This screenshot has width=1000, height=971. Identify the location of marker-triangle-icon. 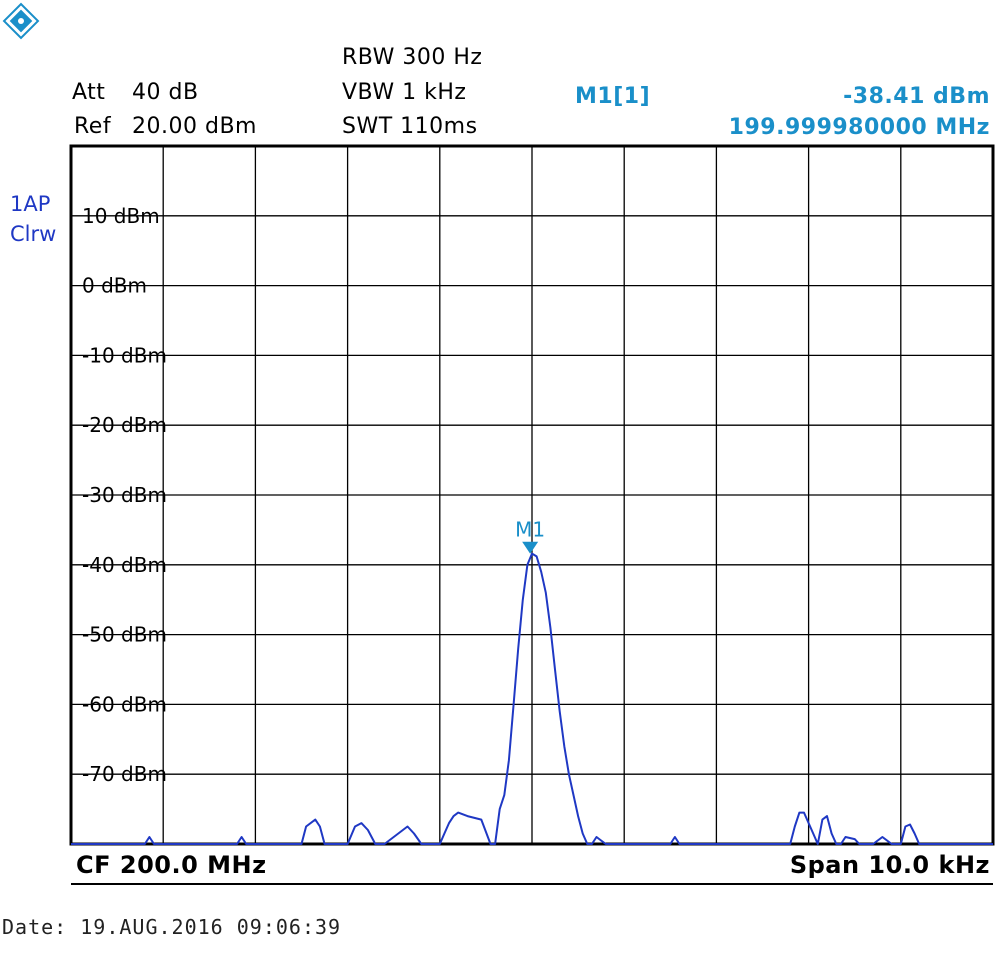
(530, 547).